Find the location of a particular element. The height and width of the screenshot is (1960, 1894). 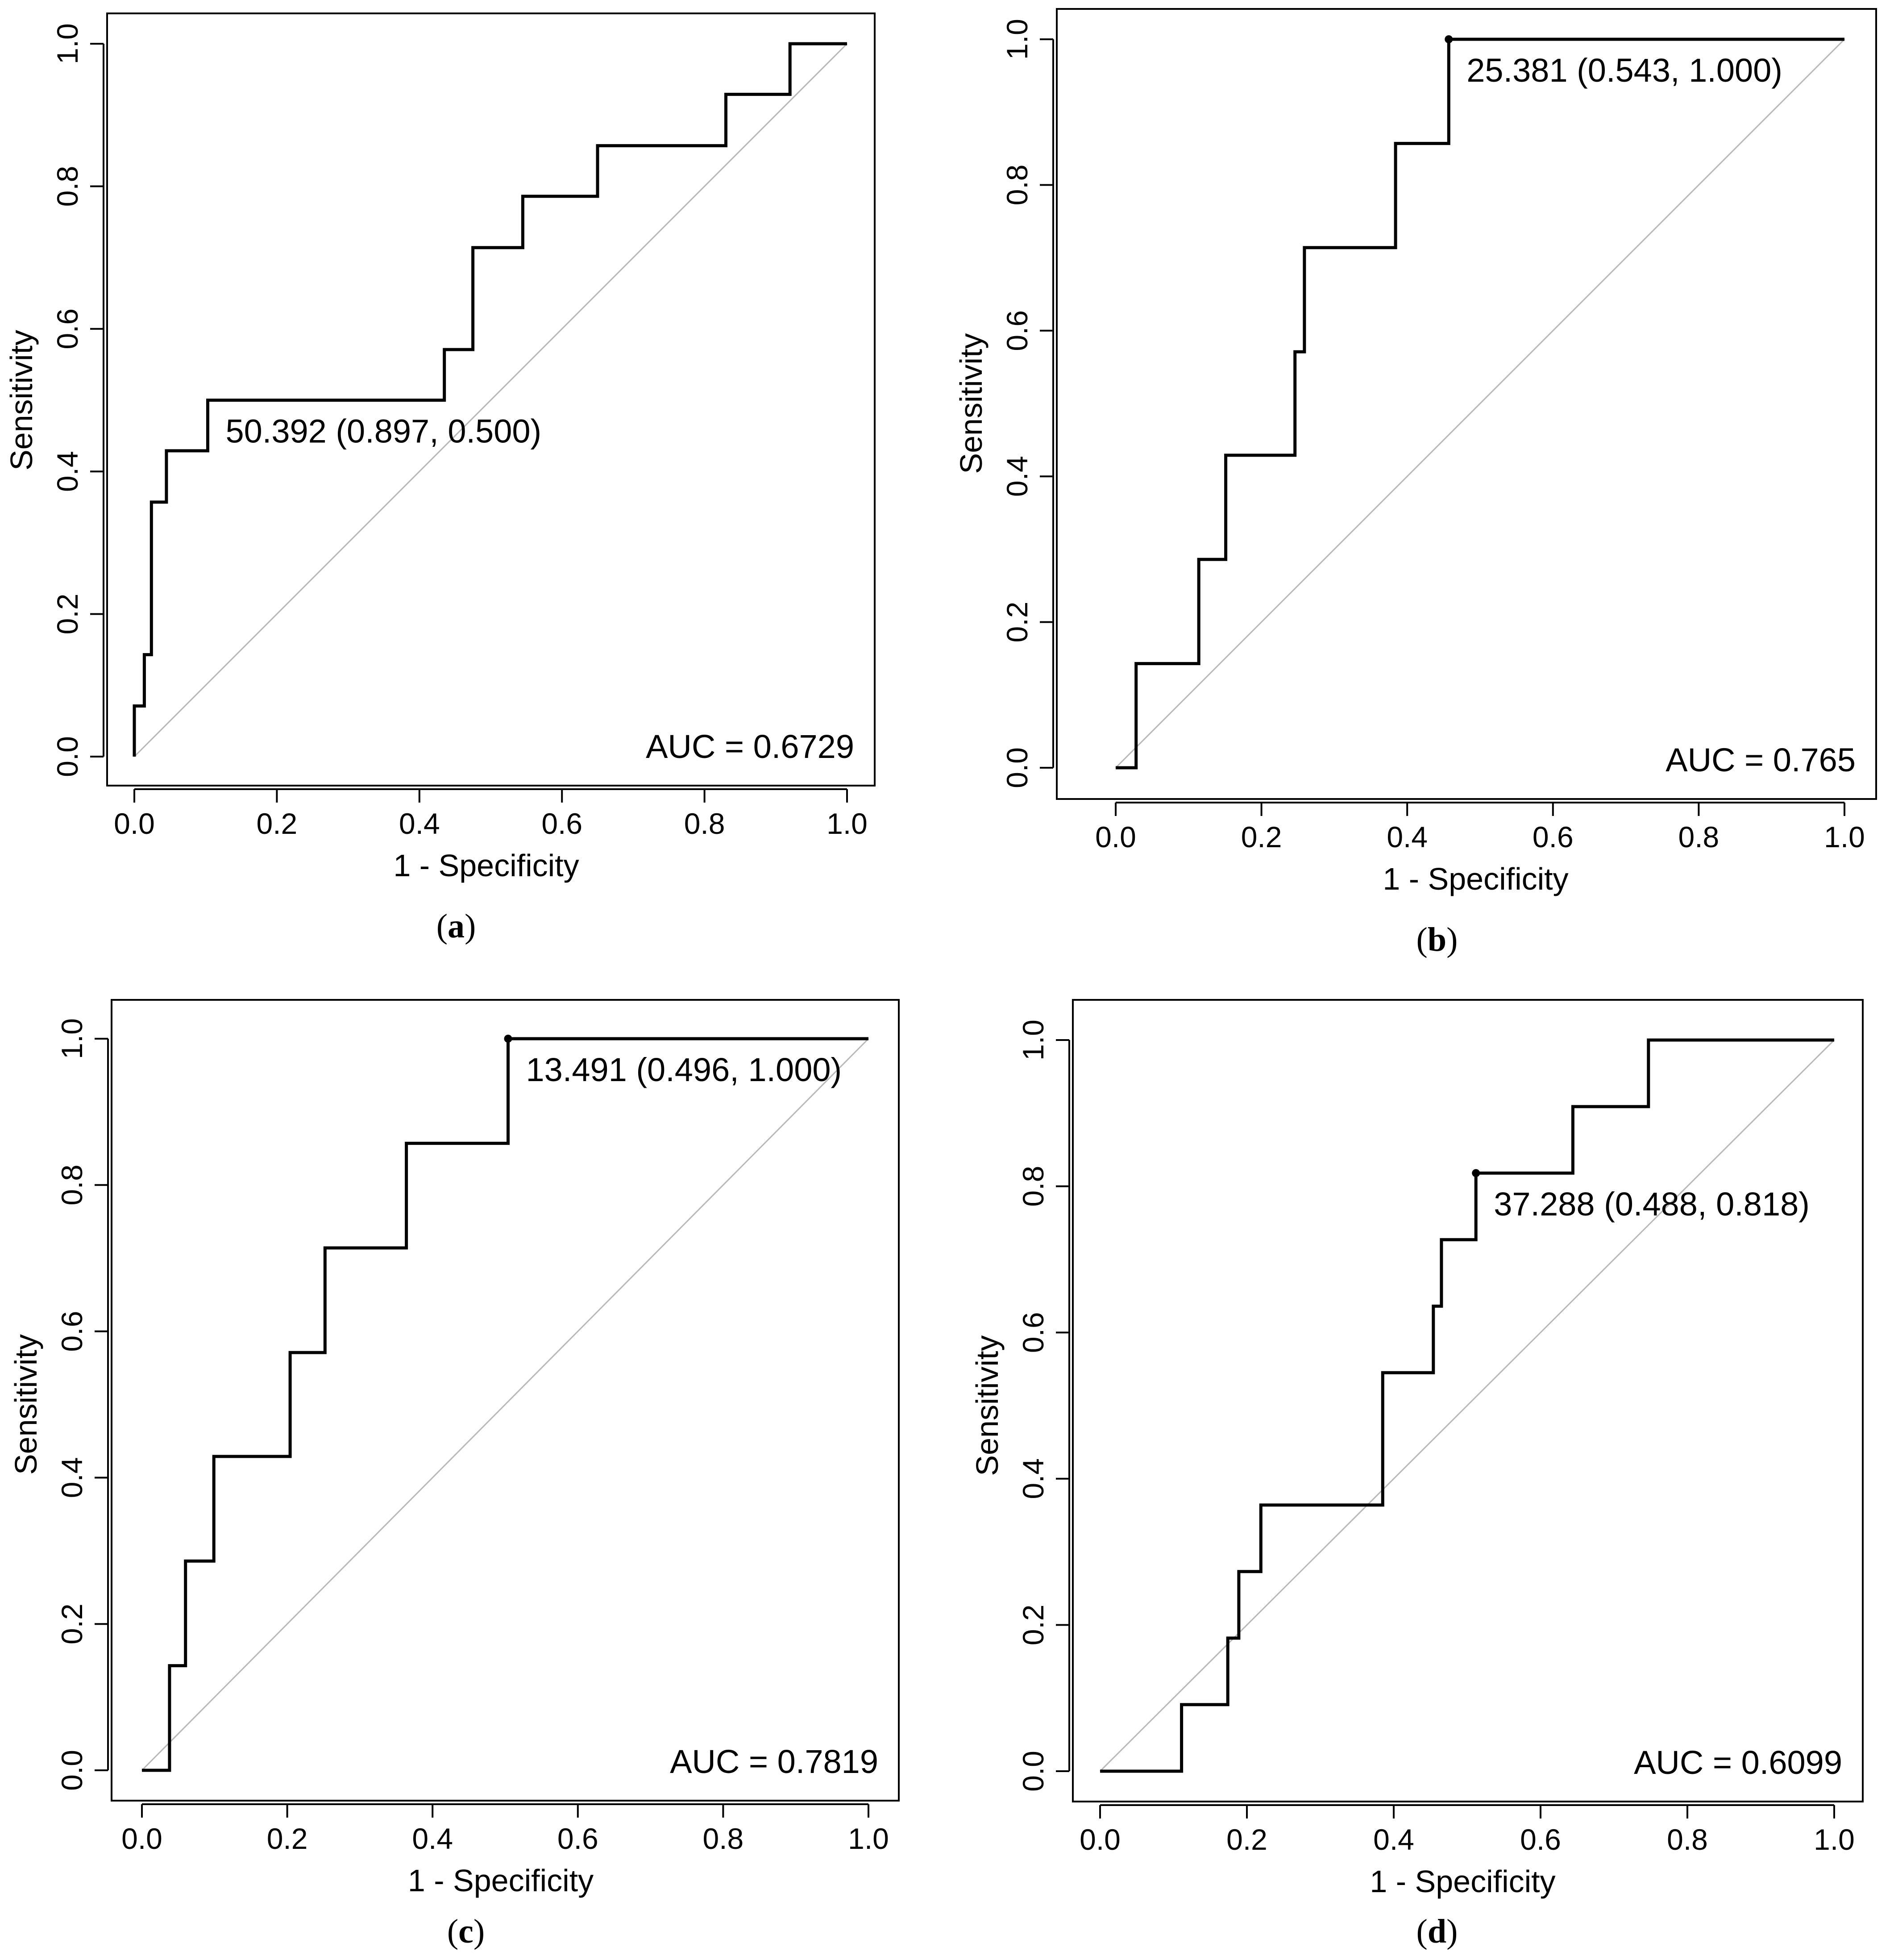

panel-caption: (a) is located at coordinates (456, 926).